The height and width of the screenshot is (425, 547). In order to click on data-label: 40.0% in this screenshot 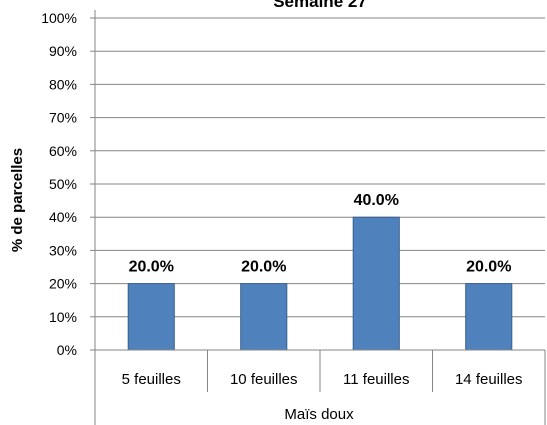, I will do `click(376, 200)`.